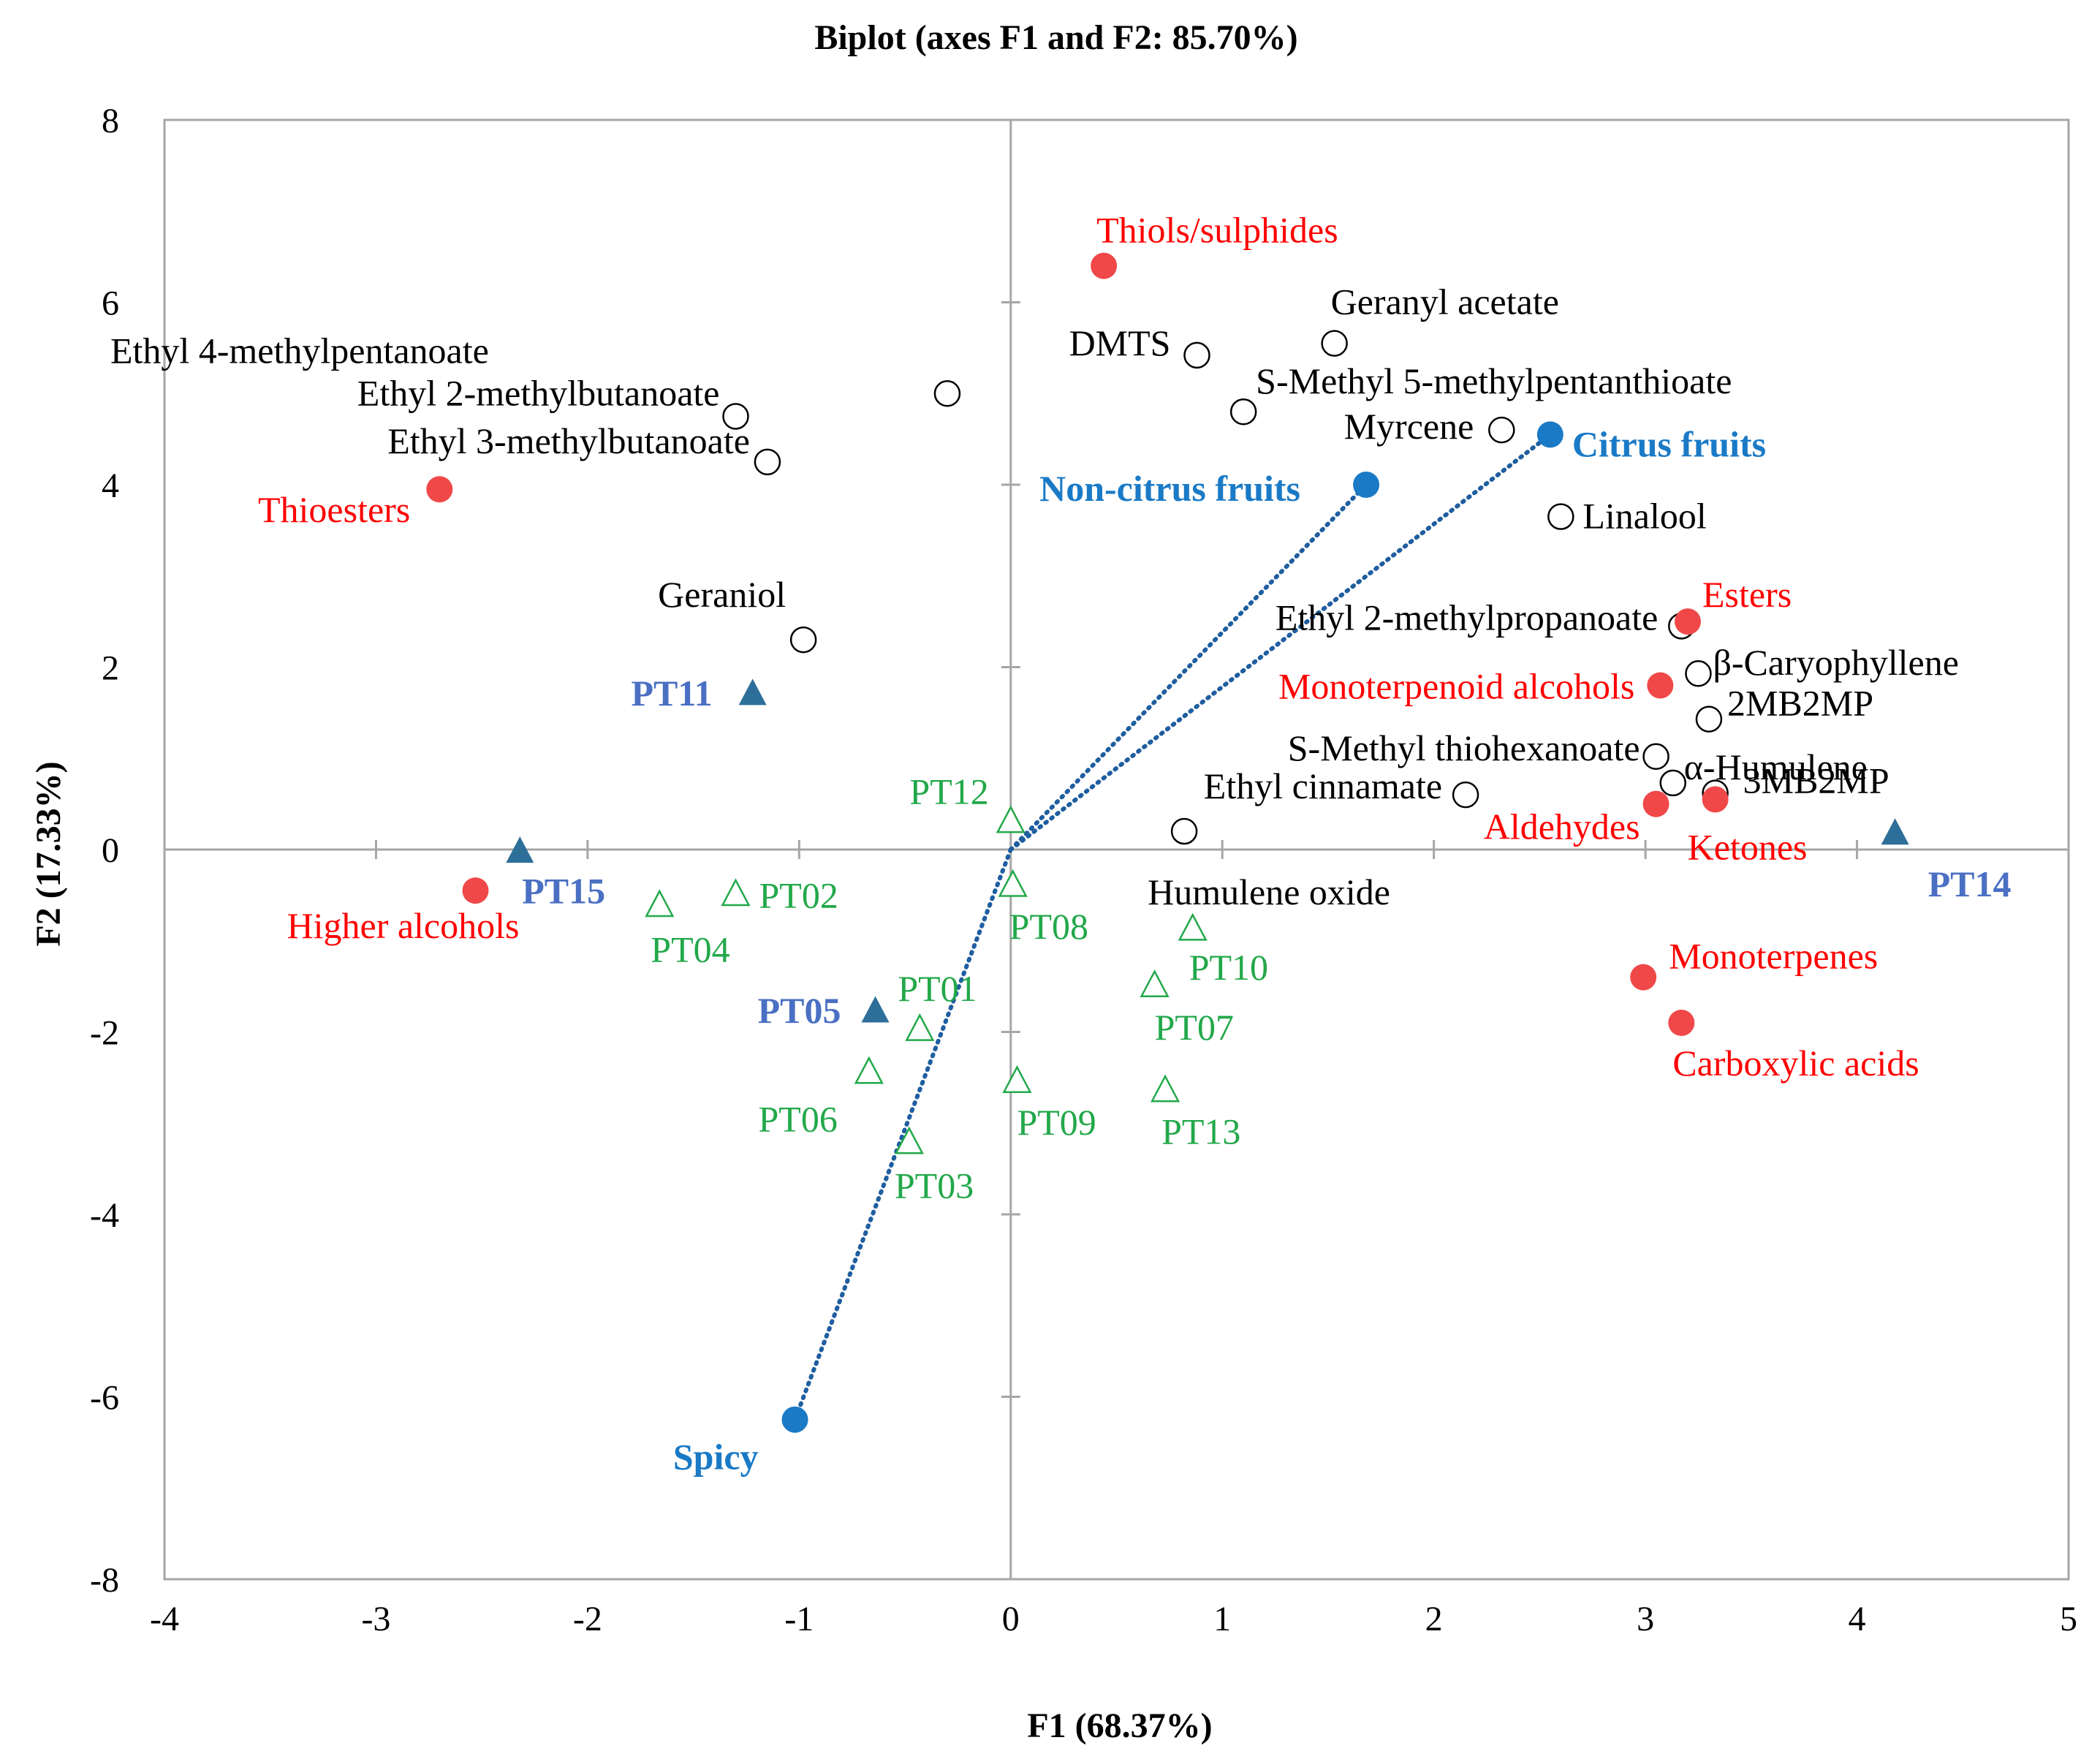 This screenshot has height=1751, width=2100. What do you see at coordinates (1155, 983) in the screenshot?
I see `point-pt07` at bounding box center [1155, 983].